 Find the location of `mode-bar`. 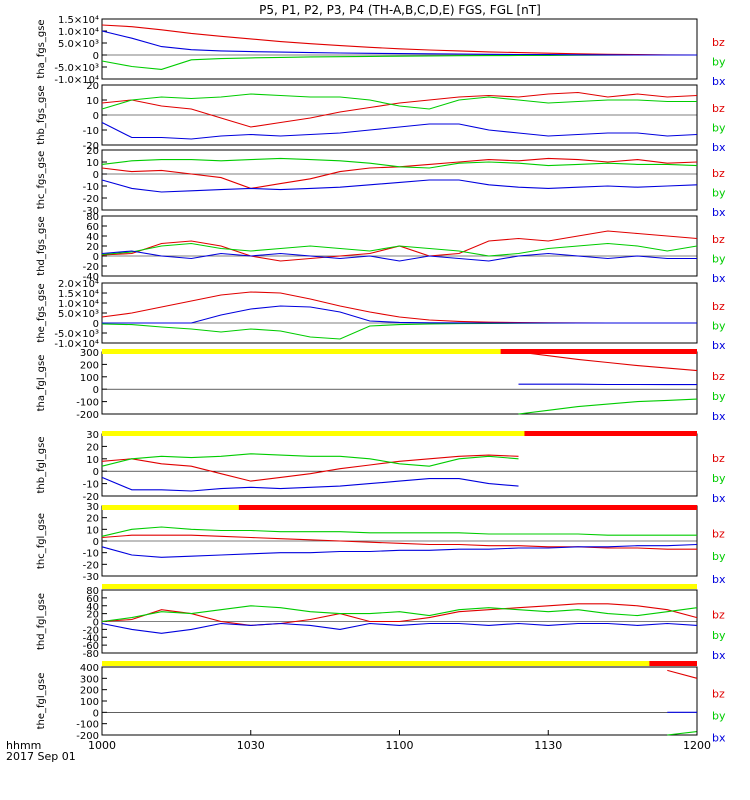

mode-bar is located at coordinates (399, 663).